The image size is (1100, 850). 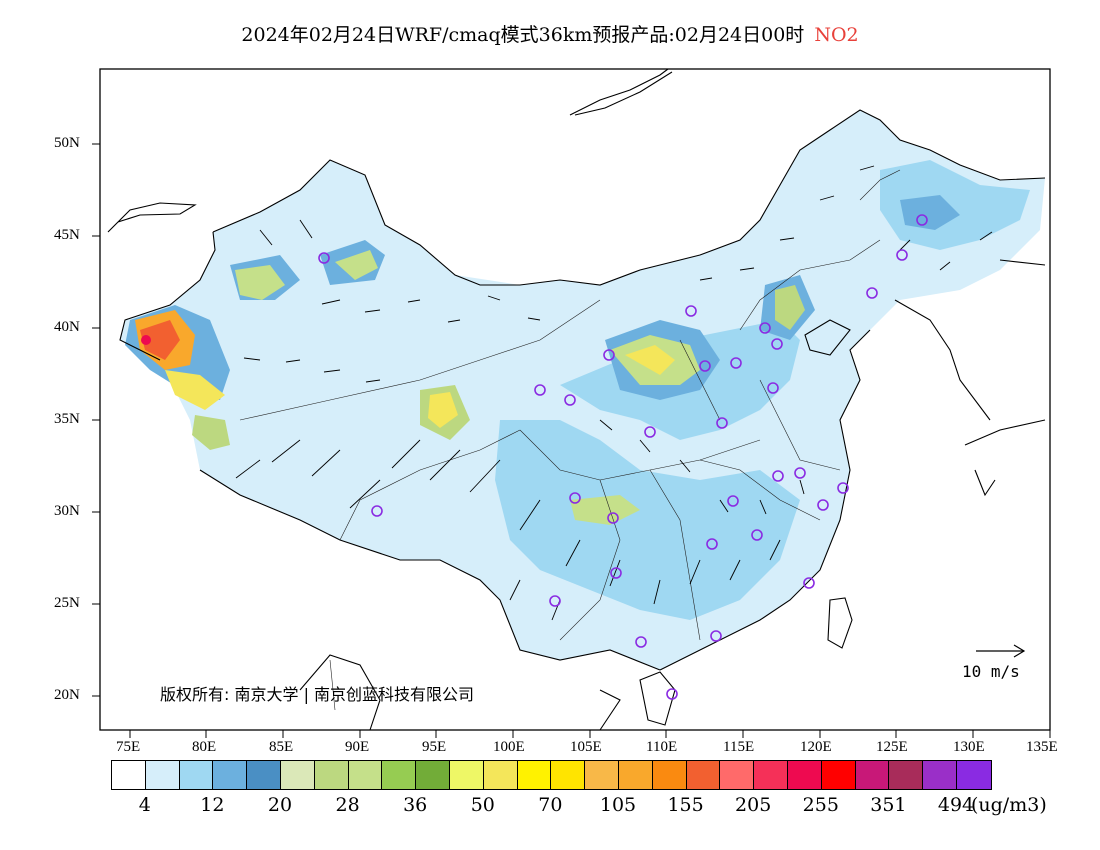 I want to click on lon-label-120e: 120E, so click(x=816, y=747).